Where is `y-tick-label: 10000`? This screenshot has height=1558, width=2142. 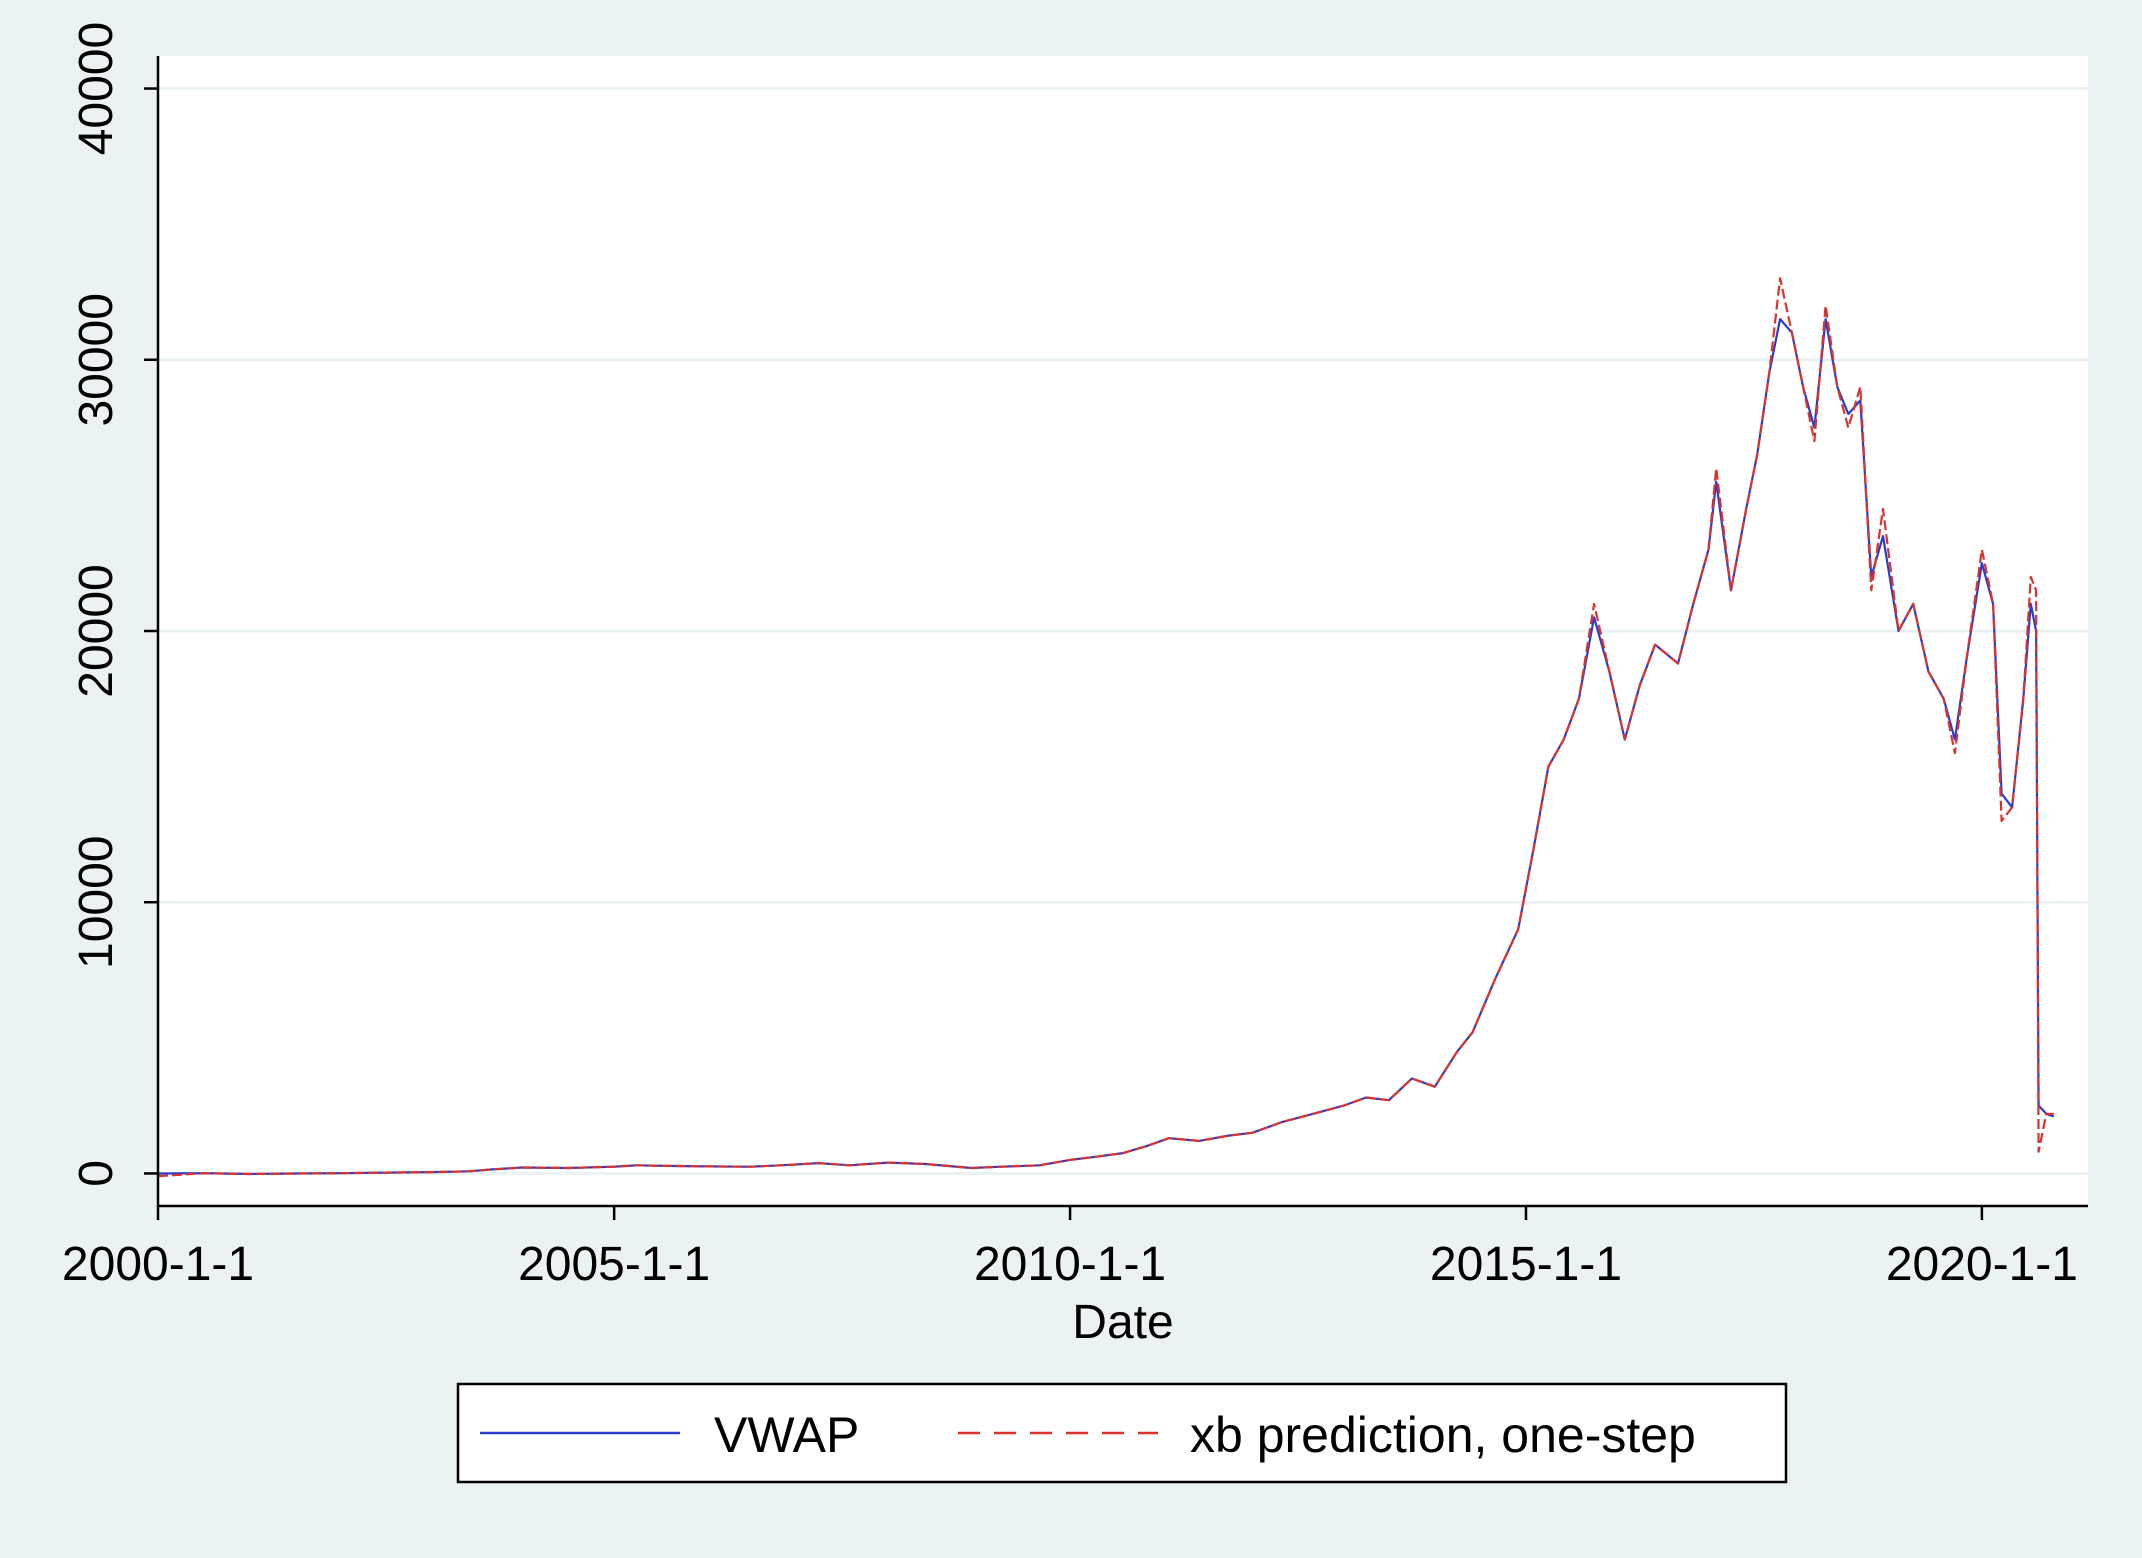
y-tick-label: 10000 is located at coordinates (96, 901).